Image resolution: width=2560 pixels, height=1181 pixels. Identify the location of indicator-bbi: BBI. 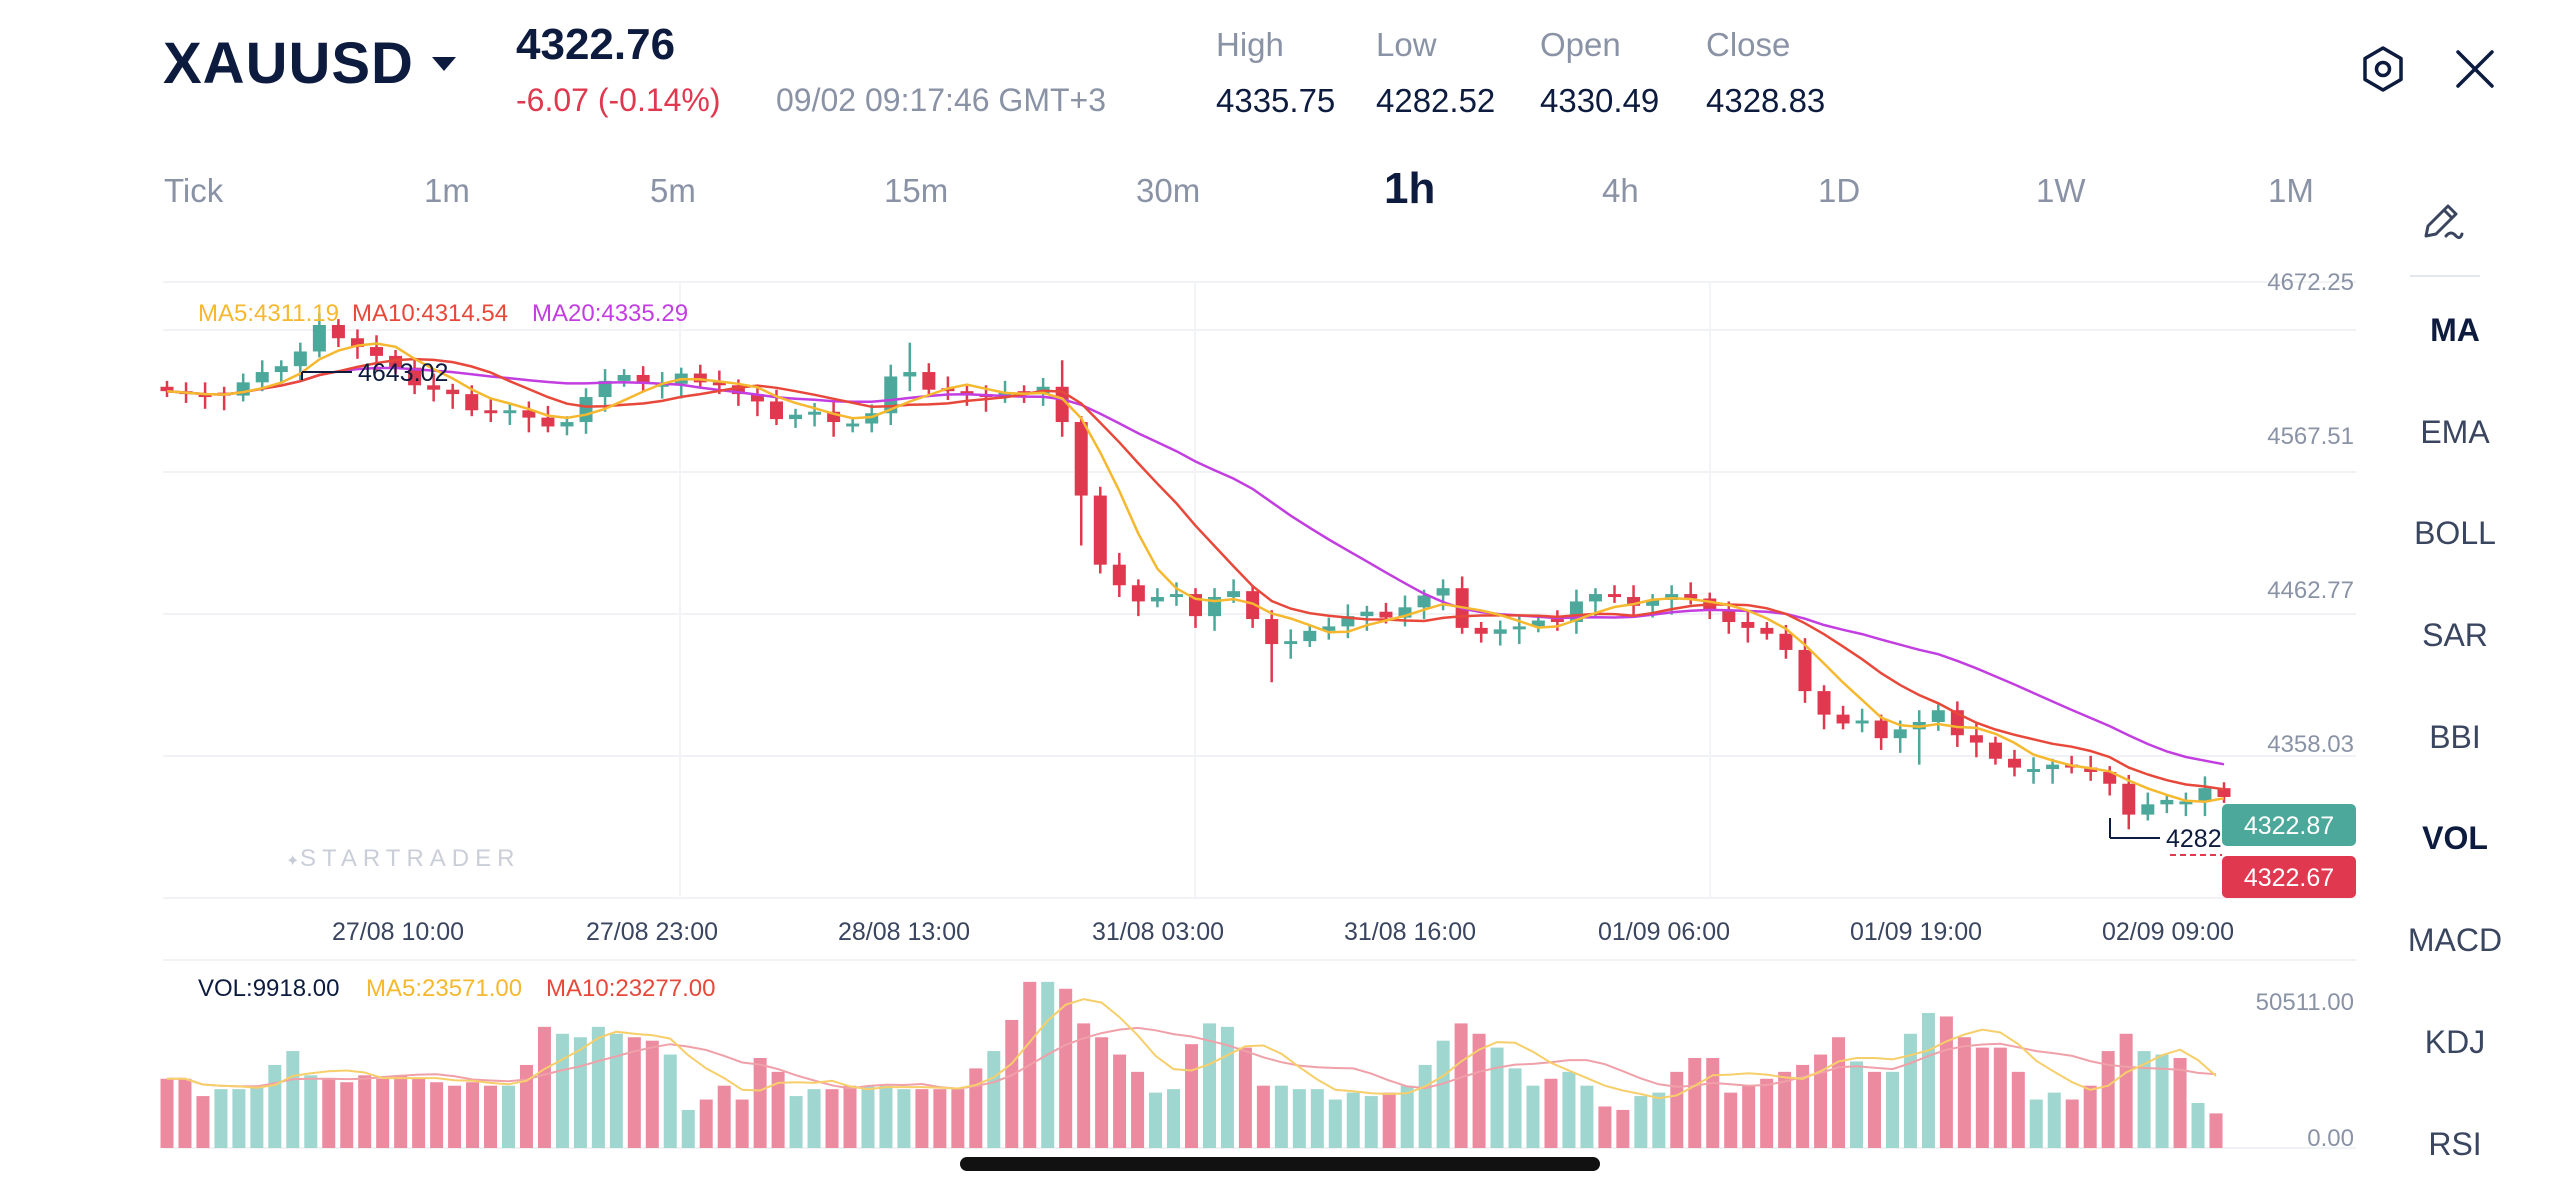
(2455, 737).